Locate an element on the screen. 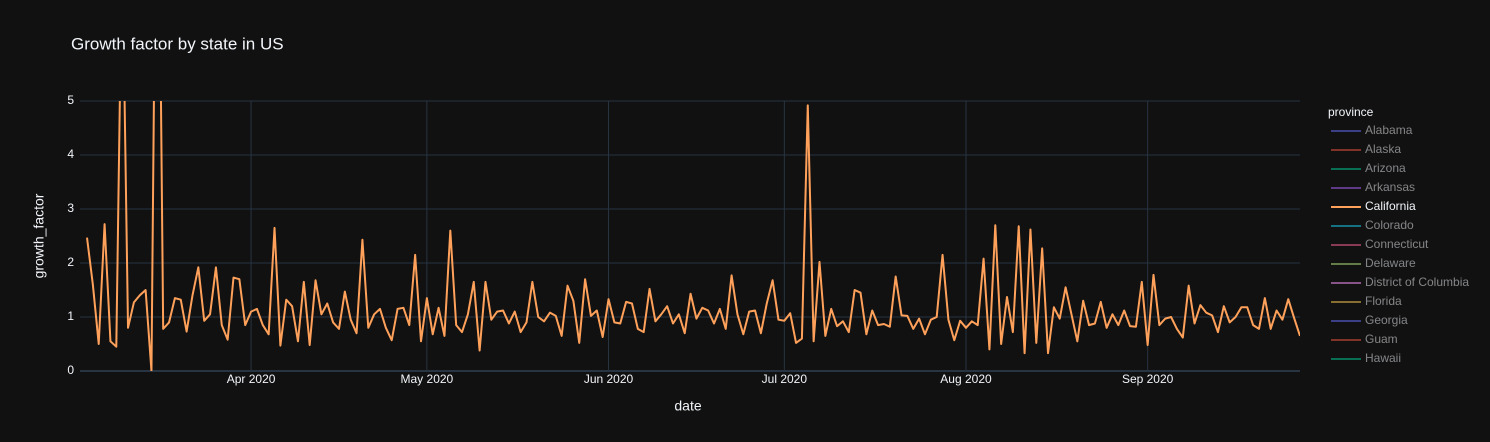 This screenshot has width=1490, height=442. legend-item: Delaware is located at coordinates (1373, 263).